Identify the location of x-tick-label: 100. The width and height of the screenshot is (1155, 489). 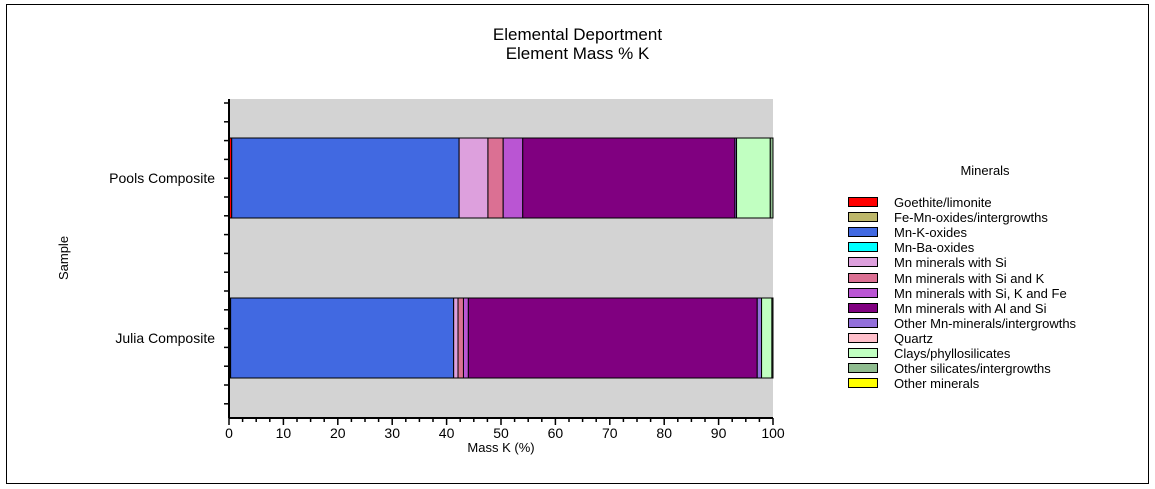
(773, 433).